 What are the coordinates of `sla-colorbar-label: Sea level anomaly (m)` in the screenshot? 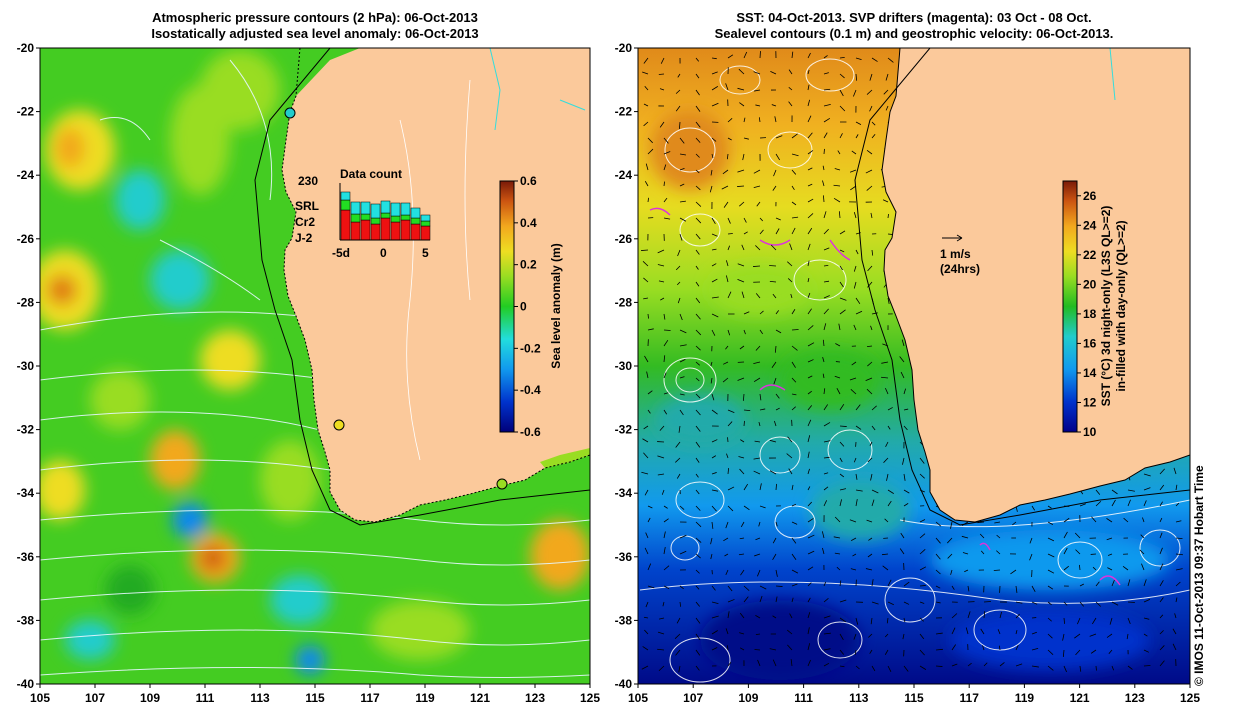 It's located at (556, 305).